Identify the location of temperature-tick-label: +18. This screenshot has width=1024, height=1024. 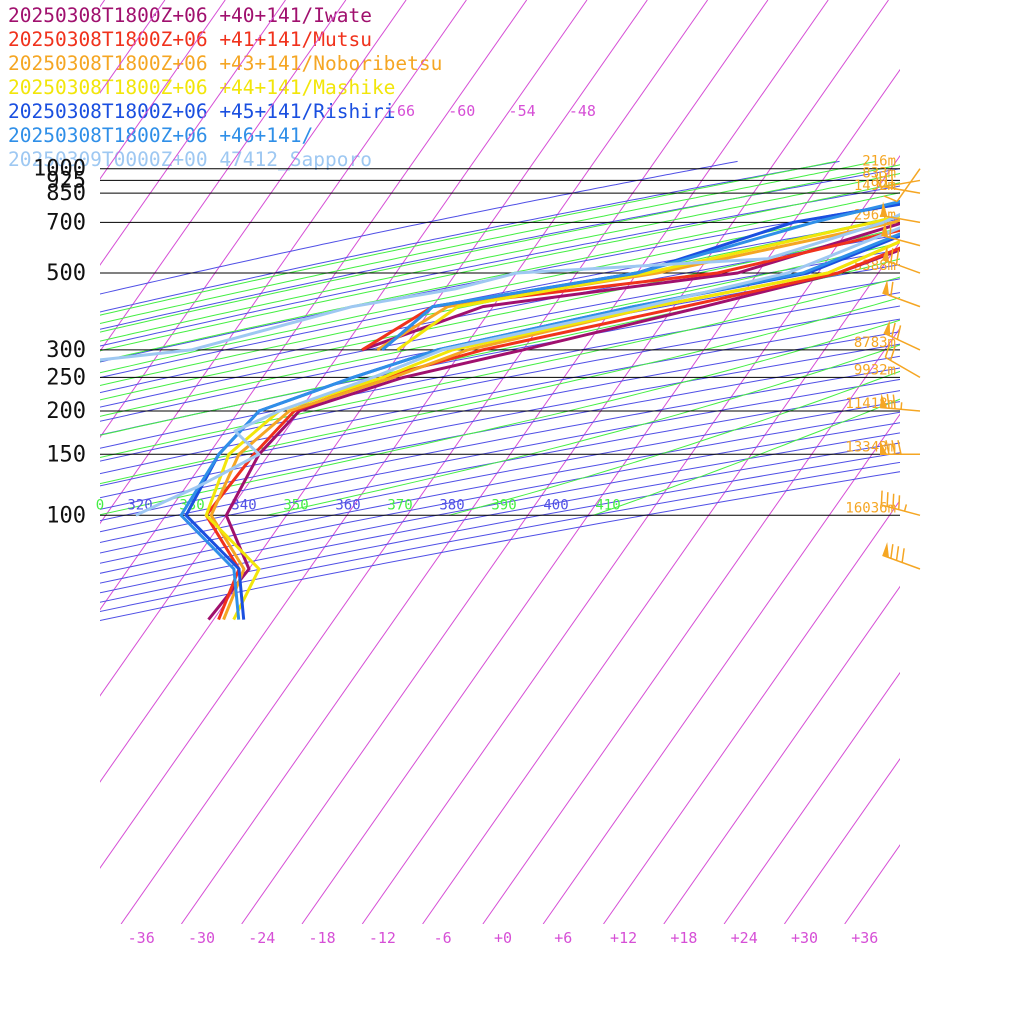
(683, 938).